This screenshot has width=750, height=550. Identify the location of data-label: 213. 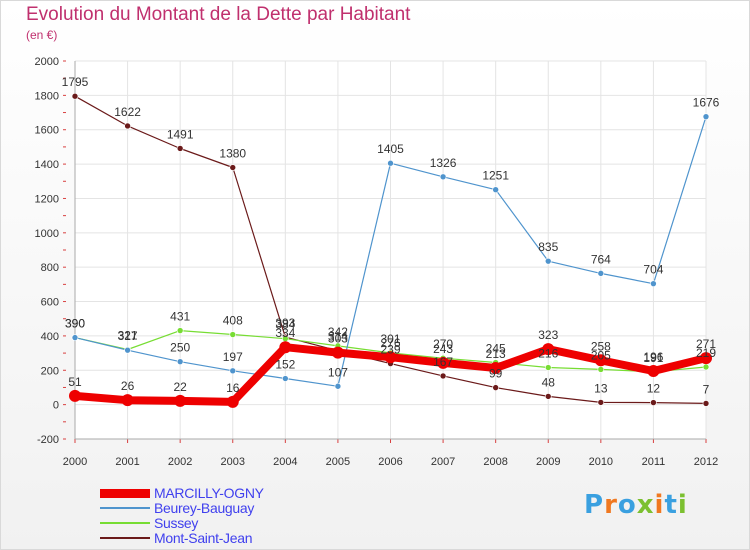
(496, 354).